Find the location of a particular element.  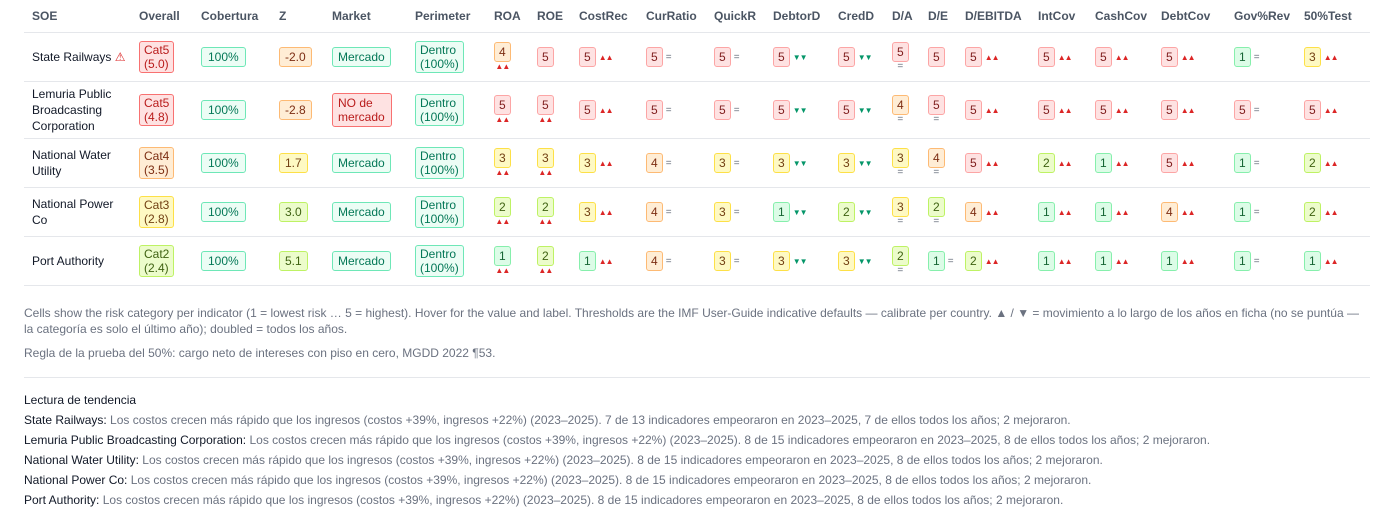

column-header: D/A is located at coordinates (902, 16).